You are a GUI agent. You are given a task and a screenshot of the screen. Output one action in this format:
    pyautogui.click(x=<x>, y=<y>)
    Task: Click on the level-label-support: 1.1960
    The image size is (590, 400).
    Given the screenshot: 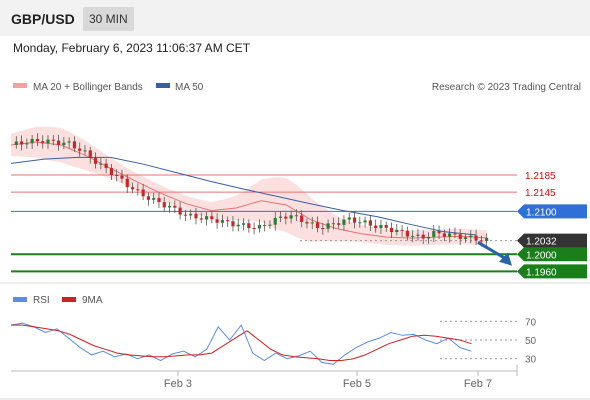 What is the action you would take?
    pyautogui.click(x=541, y=272)
    